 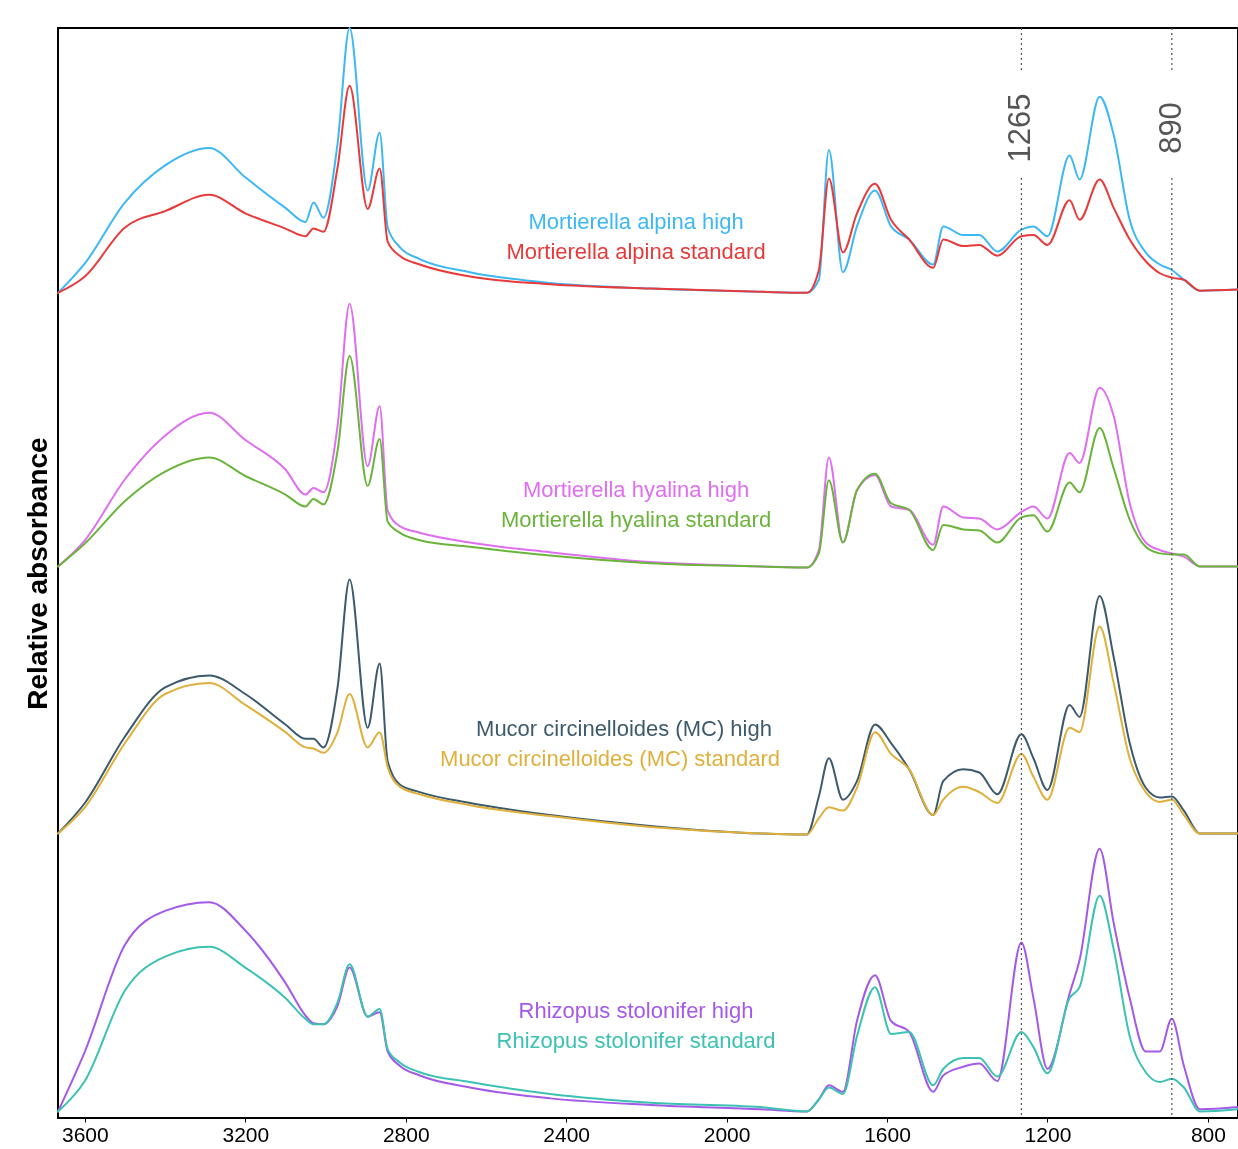 What do you see at coordinates (636, 489) in the screenshot?
I see `text: Mortierella hyalina high` at bounding box center [636, 489].